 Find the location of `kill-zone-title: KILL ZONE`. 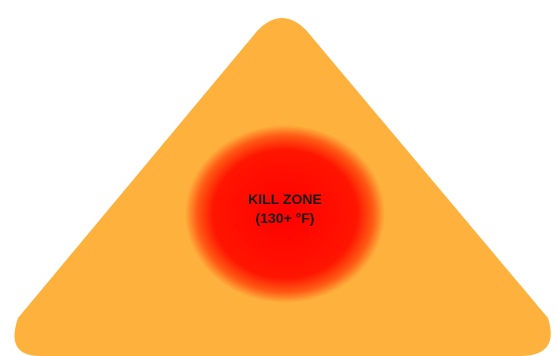

kill-zone-title: KILL ZONE is located at coordinates (285, 199).